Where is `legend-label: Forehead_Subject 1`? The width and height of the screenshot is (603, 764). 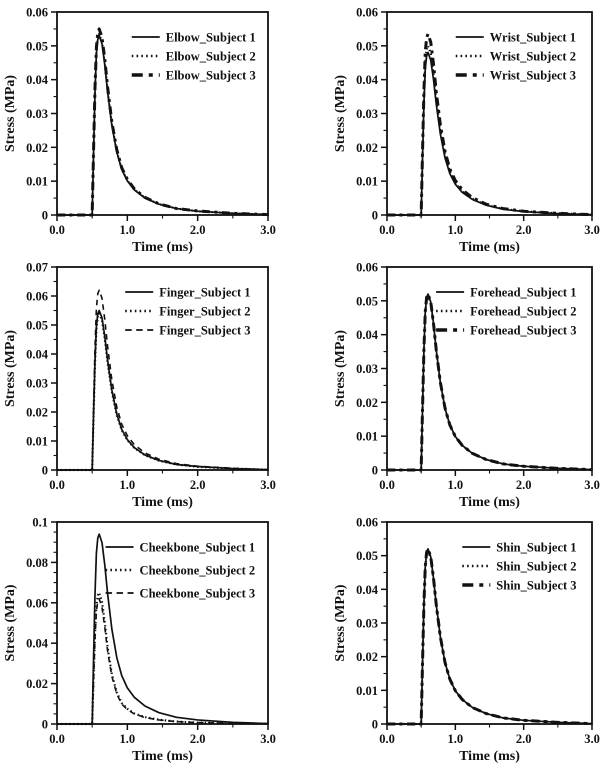
legend-label: Forehead_Subject 1 is located at coordinates (523, 293).